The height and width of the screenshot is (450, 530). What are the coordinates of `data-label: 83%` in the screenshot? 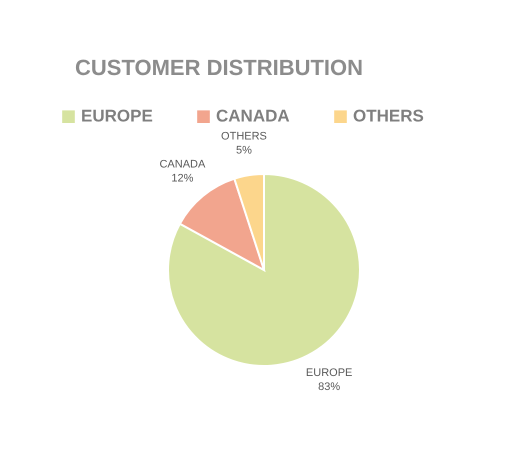 It's located at (329, 387).